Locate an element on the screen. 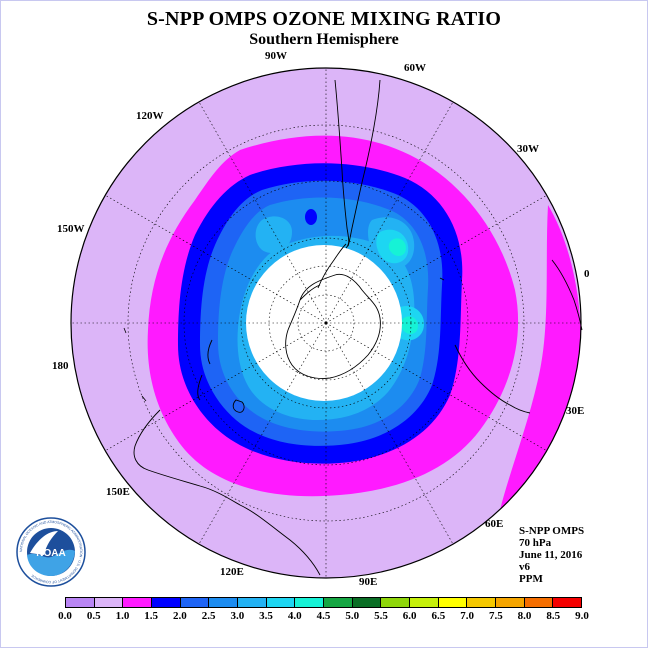 The height and width of the screenshot is (648, 648). colorbar-tick-label: 6.5 is located at coordinates (438, 616).